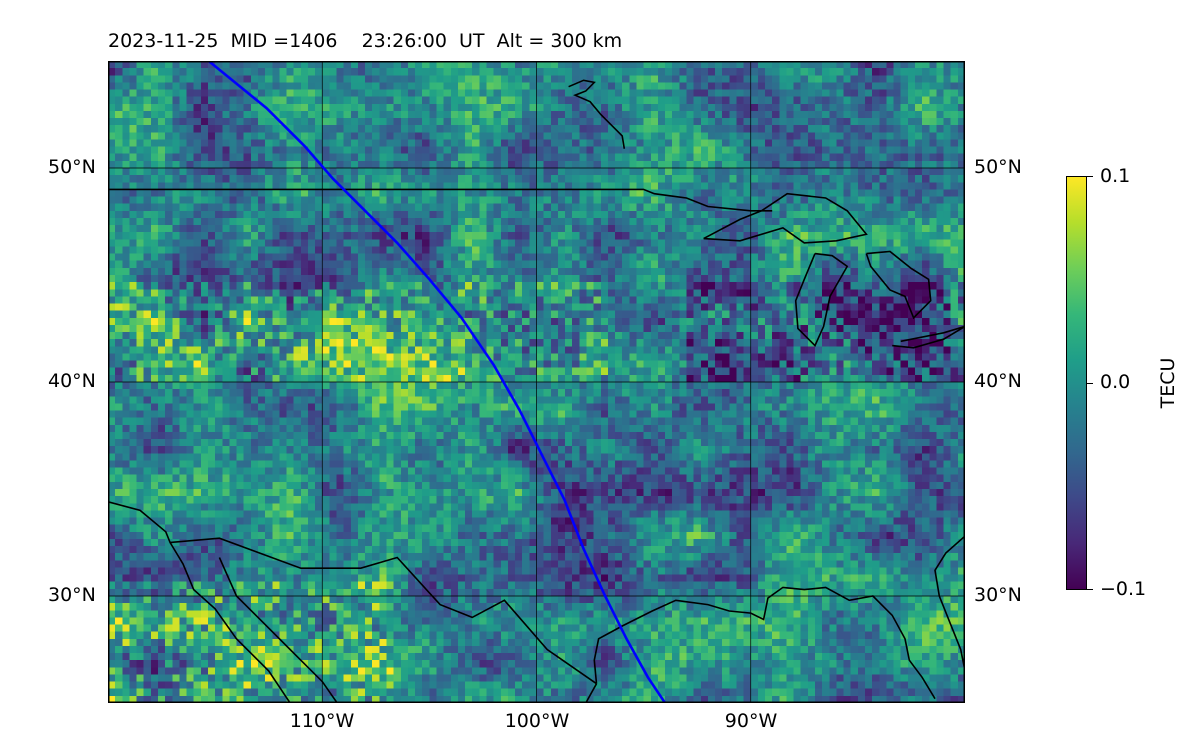  I want to click on coastline-baja, so click(230, 622).